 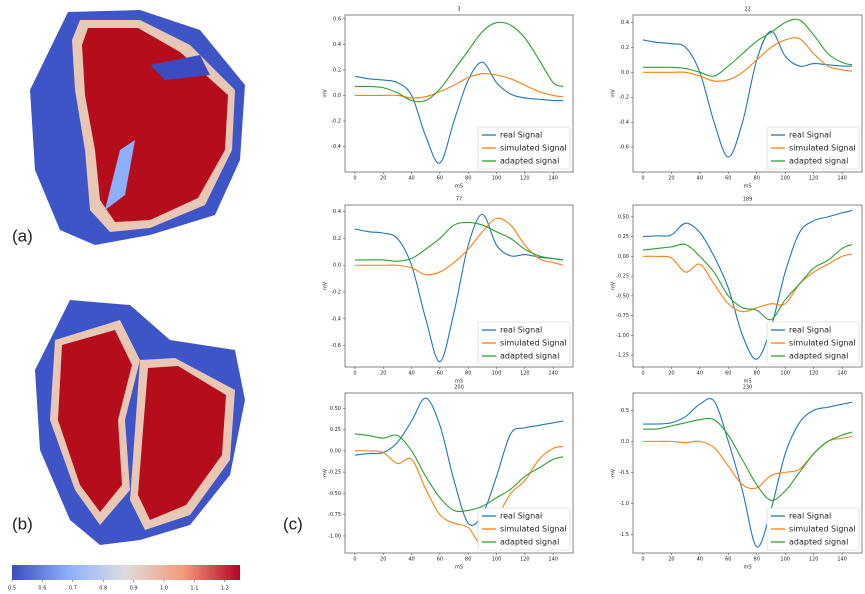 I want to click on y-tick-label: -0.50, so click(x=334, y=494).